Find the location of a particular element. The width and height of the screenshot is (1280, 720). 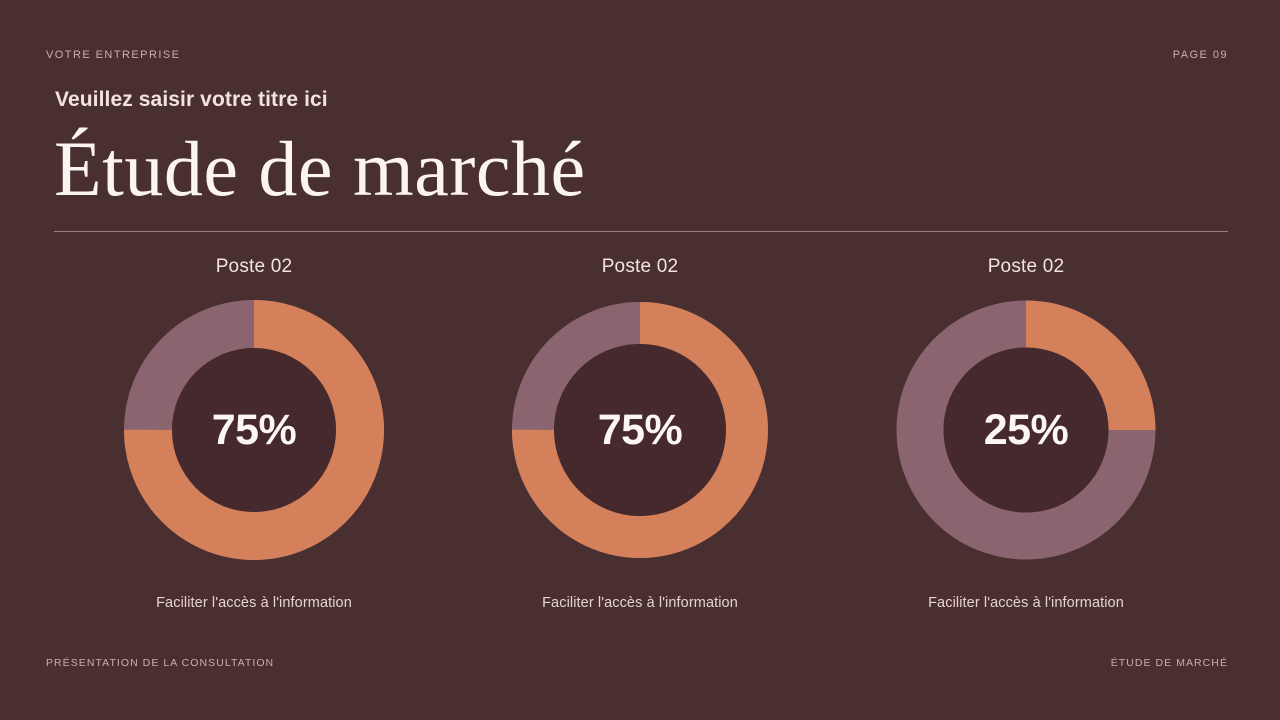

donut-center-value: 25% is located at coordinates (1026, 429).